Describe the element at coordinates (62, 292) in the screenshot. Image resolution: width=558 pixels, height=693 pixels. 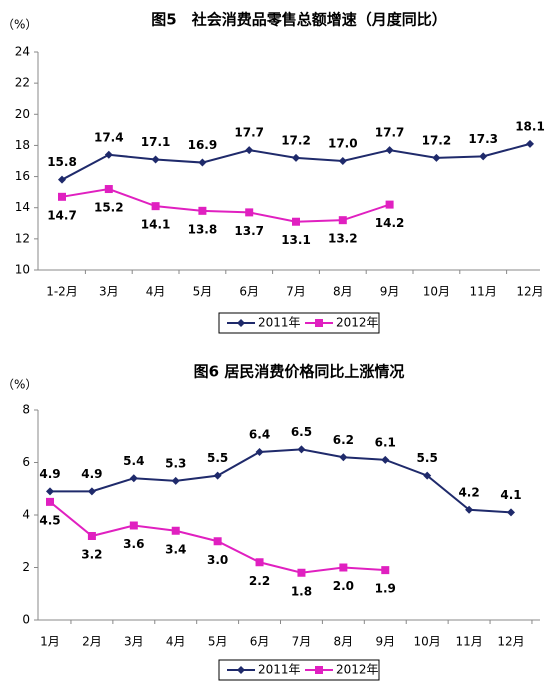
I see `x-tick-label: 1-2月` at that location.